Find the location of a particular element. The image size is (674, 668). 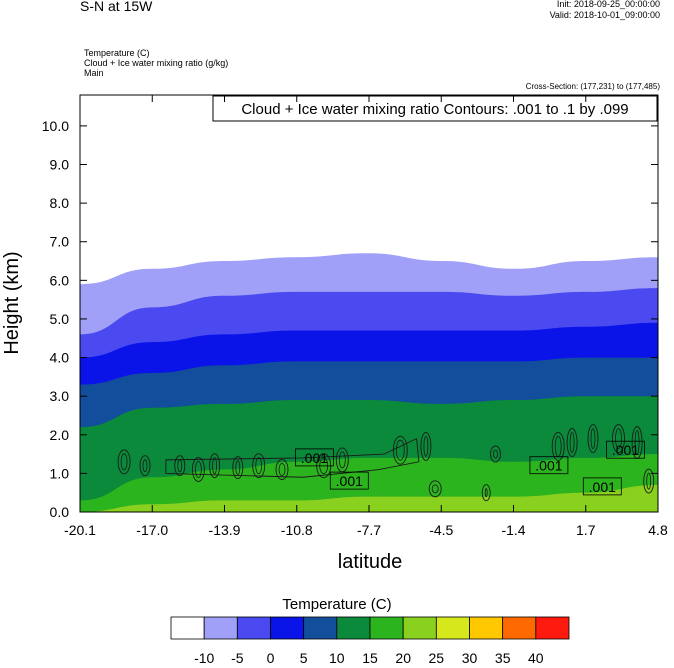

y-tick-label: 5.0 is located at coordinates (60, 319).